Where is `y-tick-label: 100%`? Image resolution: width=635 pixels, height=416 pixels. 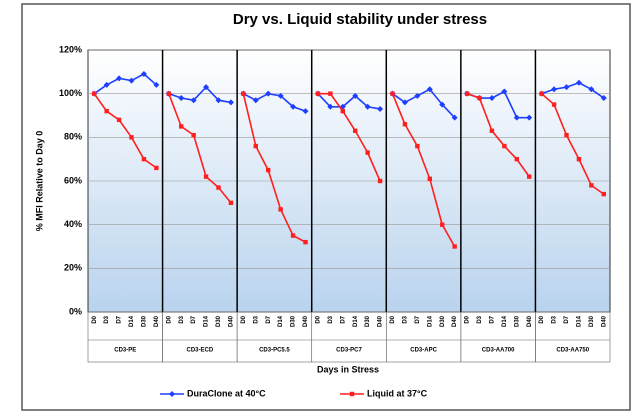
y-tick-label: 100% is located at coordinates (70, 93).